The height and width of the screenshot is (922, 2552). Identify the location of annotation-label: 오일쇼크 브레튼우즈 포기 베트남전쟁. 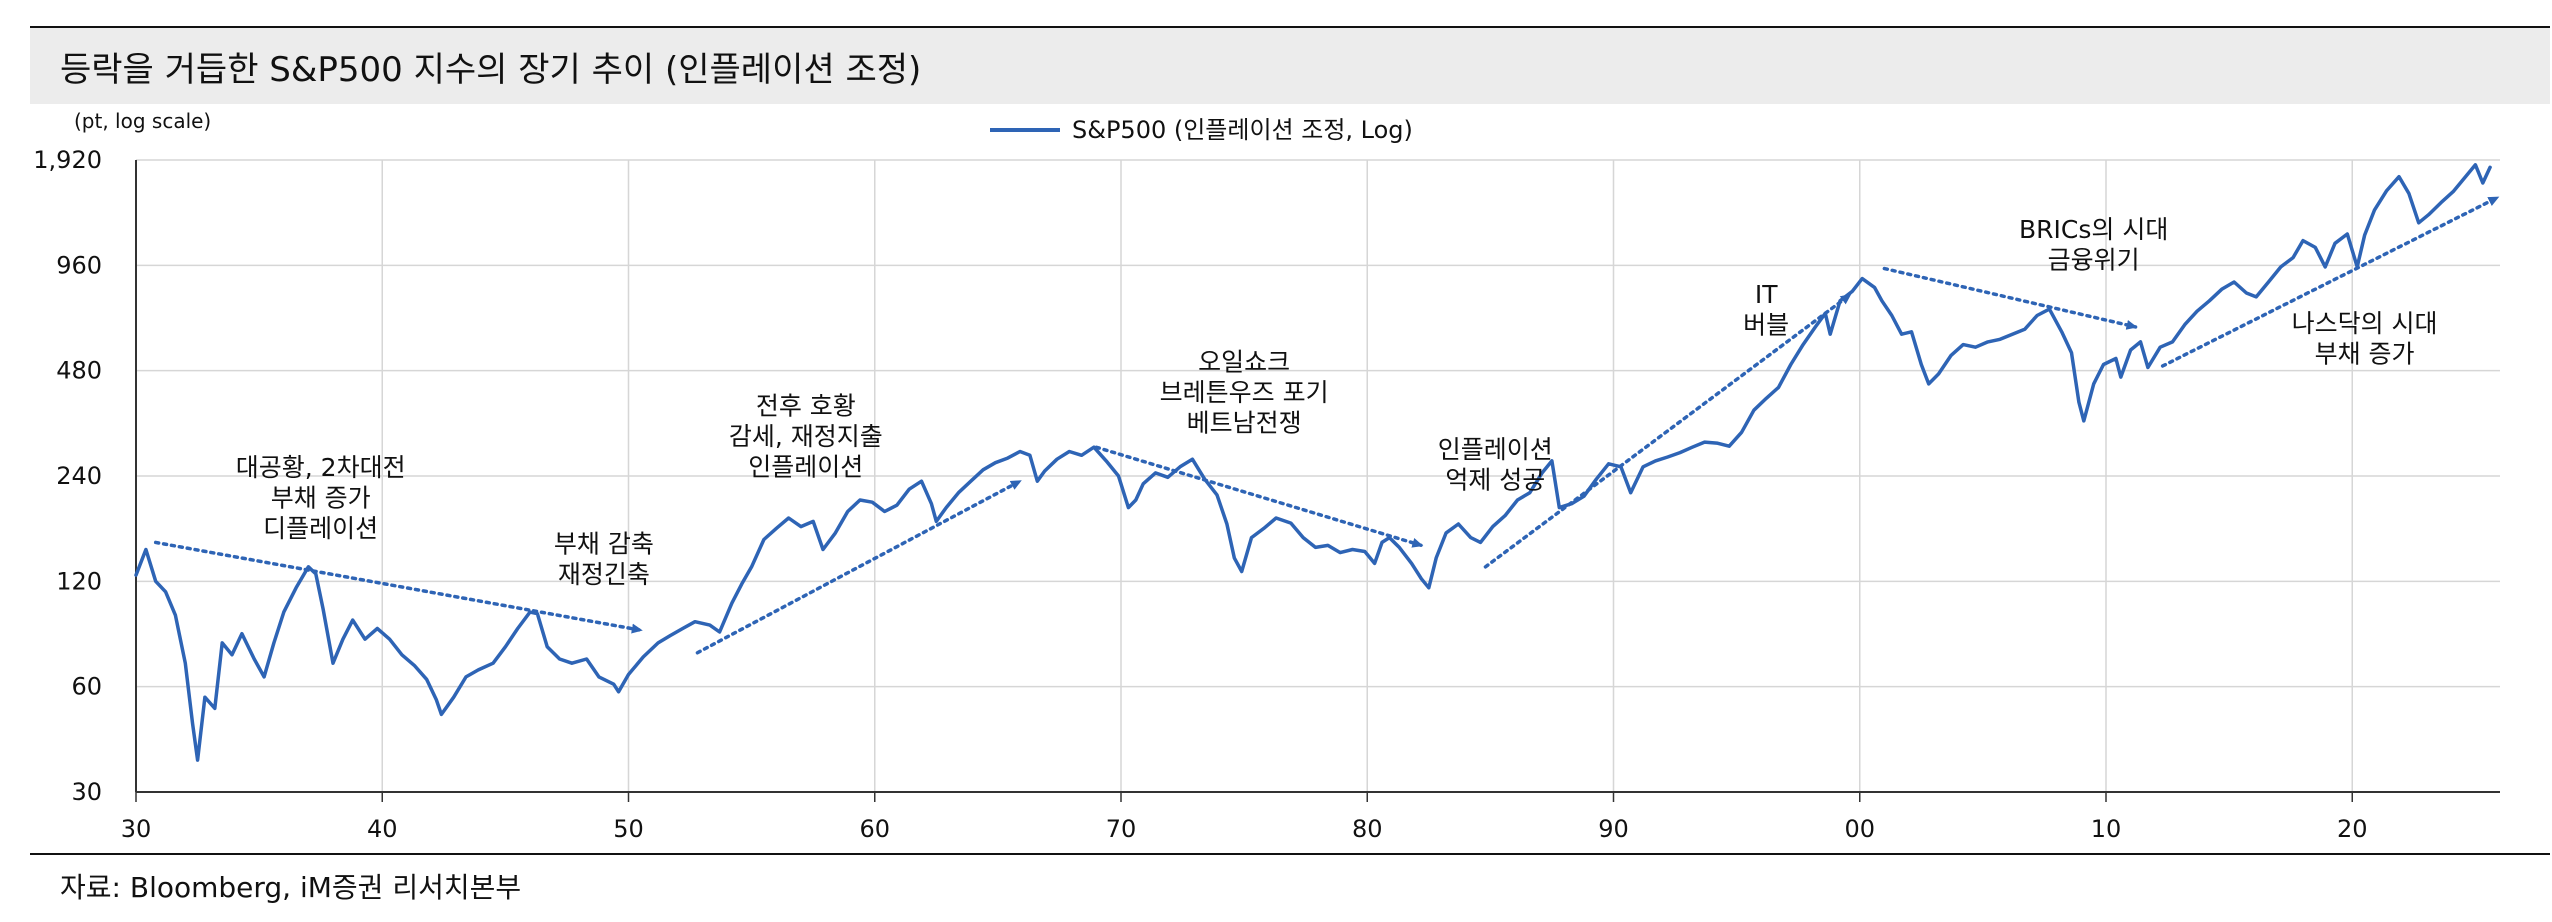
(1244, 393).